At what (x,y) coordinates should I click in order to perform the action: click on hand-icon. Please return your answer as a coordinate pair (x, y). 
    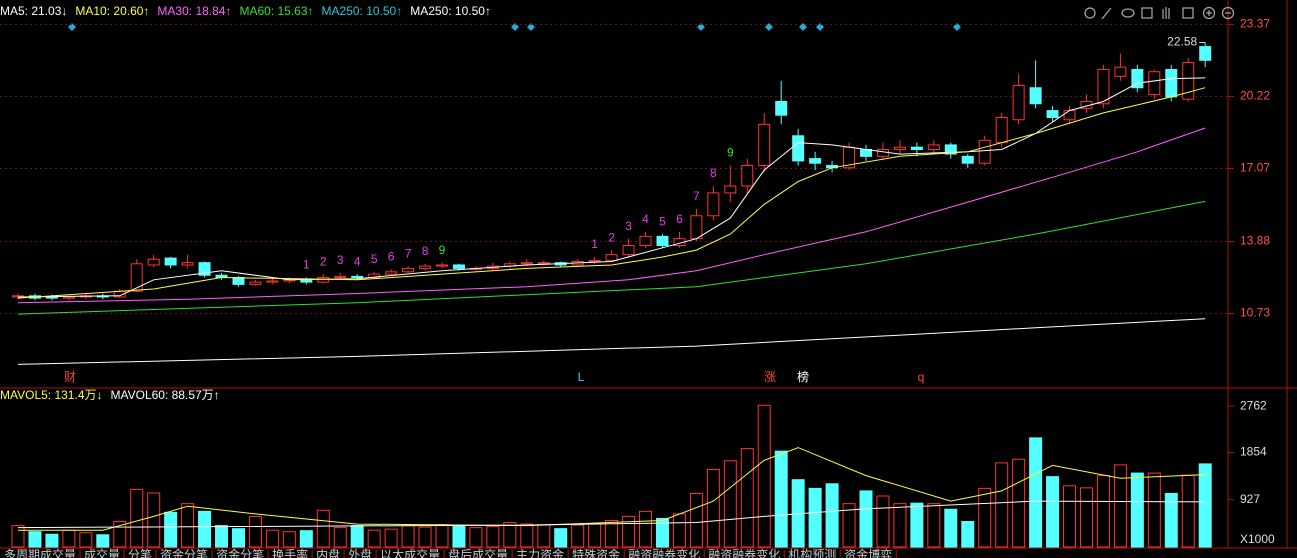
    Looking at the image, I should click on (1166, 13).